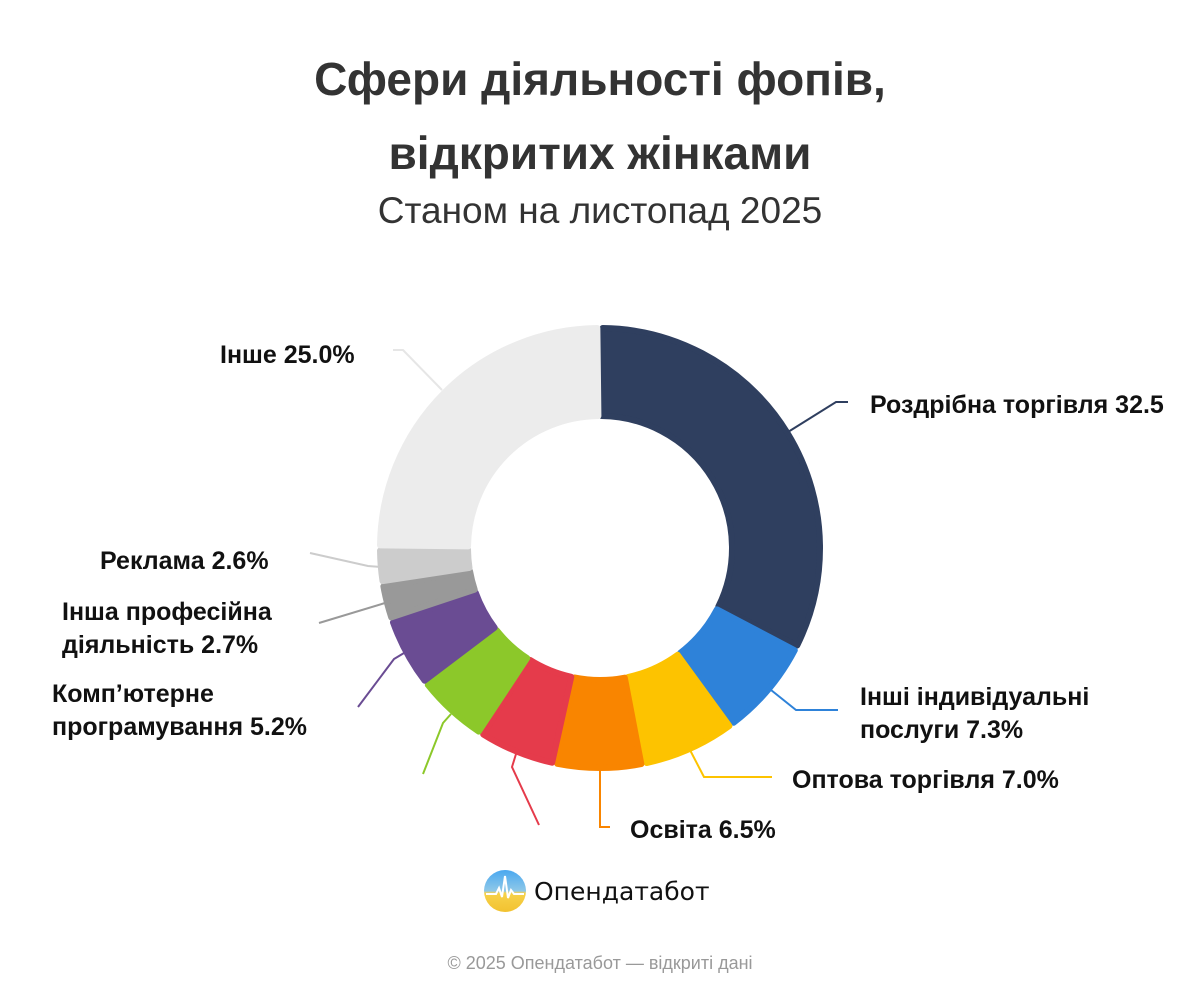 The height and width of the screenshot is (1000, 1200). What do you see at coordinates (167, 629) in the screenshot?
I see `label-prof: Інша професійна діяльність 2.7%` at bounding box center [167, 629].